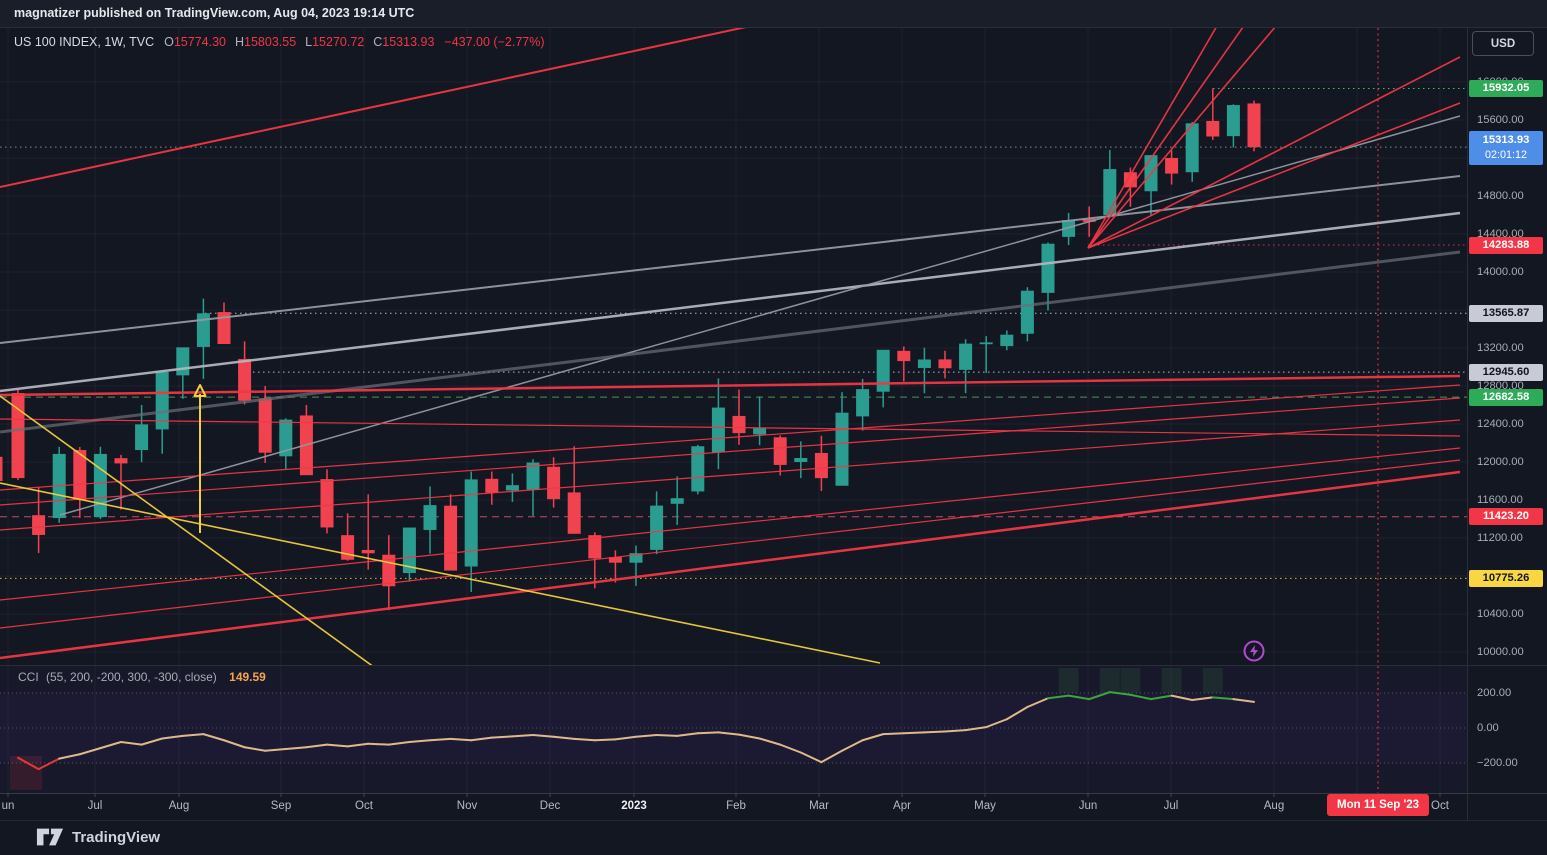 This screenshot has height=855, width=1547. What do you see at coordinates (1500, 272) in the screenshot?
I see `price-tick-label: 14000.00` at bounding box center [1500, 272].